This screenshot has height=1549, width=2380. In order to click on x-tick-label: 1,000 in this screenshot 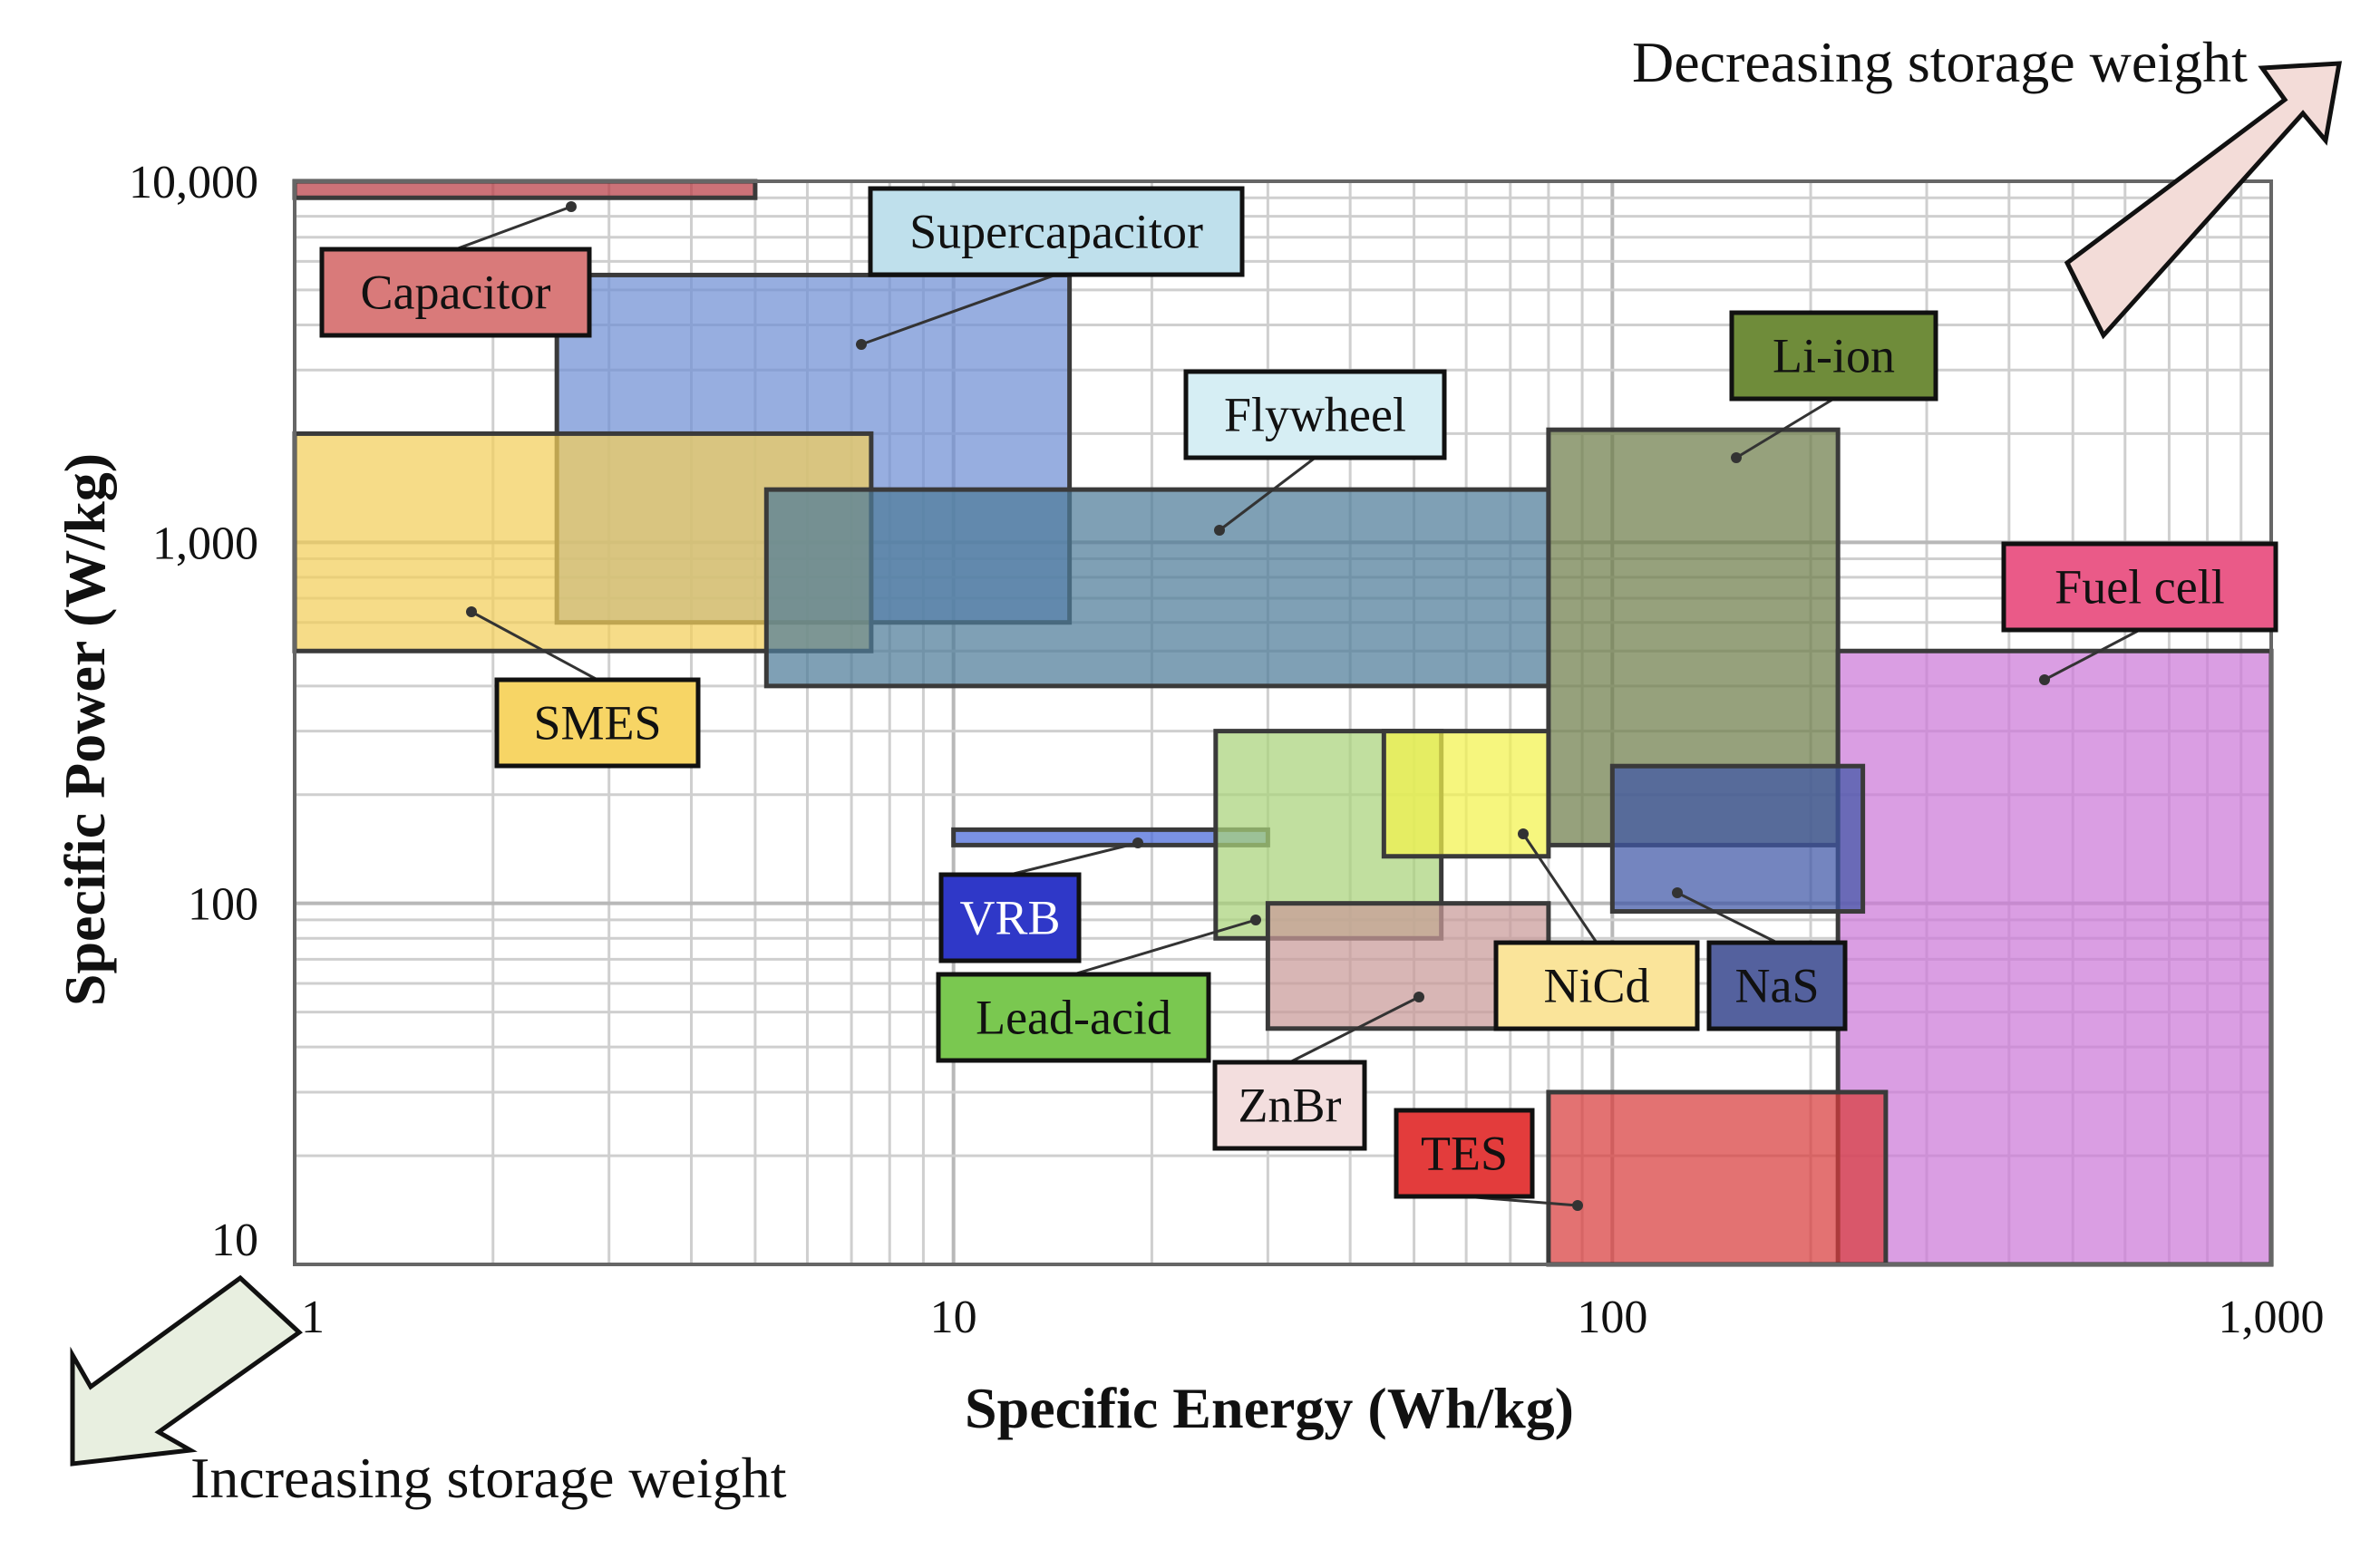, I will do `click(2272, 1318)`.